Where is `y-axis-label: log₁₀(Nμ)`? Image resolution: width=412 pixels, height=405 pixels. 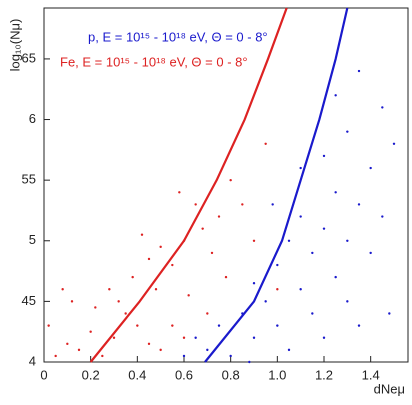
y-axis-label: log₁₀(Nμ) is located at coordinates (14, 45).